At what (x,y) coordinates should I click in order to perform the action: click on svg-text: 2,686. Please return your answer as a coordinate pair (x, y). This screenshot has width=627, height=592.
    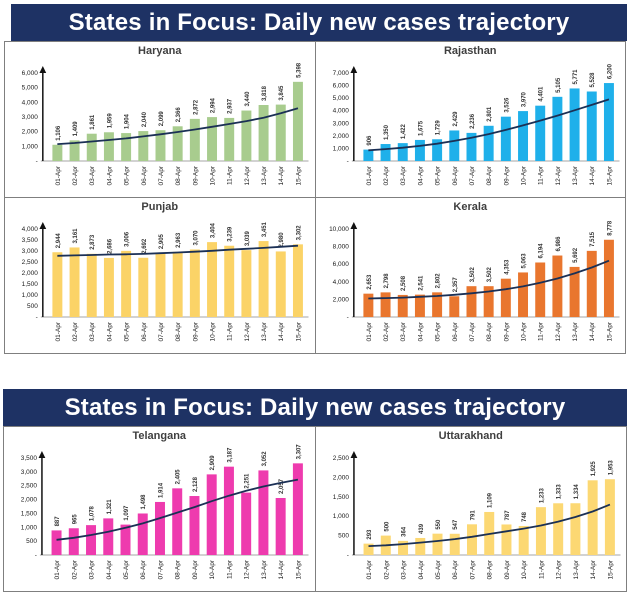
    Looking at the image, I should click on (110, 246).